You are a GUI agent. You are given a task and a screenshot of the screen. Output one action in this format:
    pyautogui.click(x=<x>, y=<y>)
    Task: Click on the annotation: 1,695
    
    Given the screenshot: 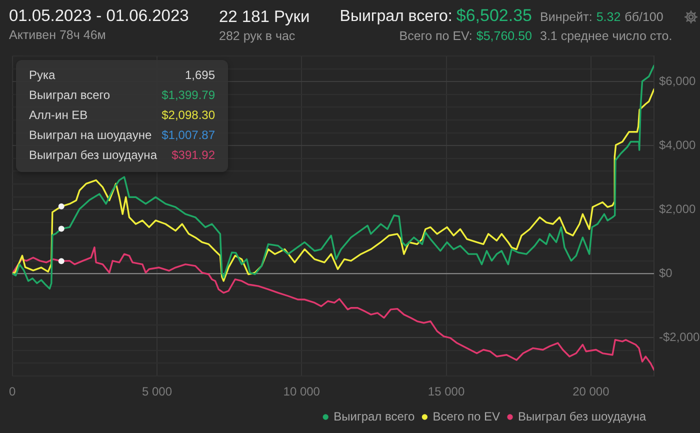 What is the action you would take?
    pyautogui.click(x=199, y=75)
    